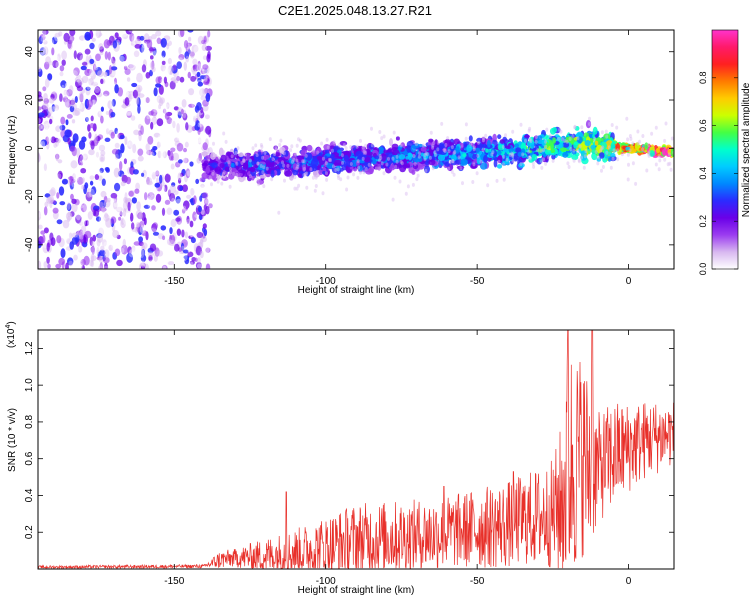  What do you see at coordinates (326, 581) in the screenshot?
I see `x-tick-label: -100` at bounding box center [326, 581].